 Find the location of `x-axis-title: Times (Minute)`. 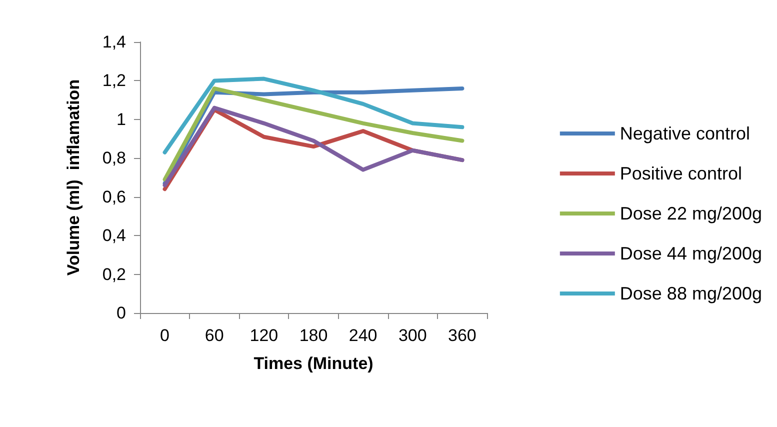

x-axis-title: Times (Minute) is located at coordinates (314, 363).